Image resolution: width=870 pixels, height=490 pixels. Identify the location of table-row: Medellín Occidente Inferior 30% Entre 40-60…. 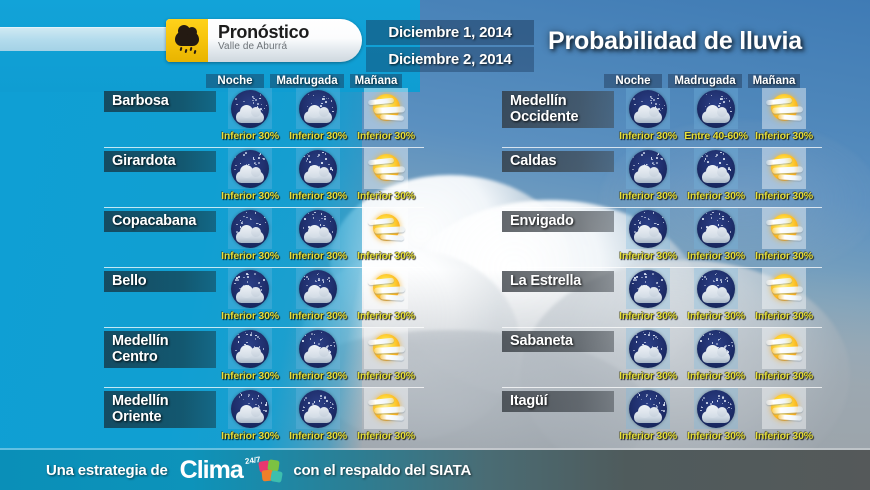
(662, 118).